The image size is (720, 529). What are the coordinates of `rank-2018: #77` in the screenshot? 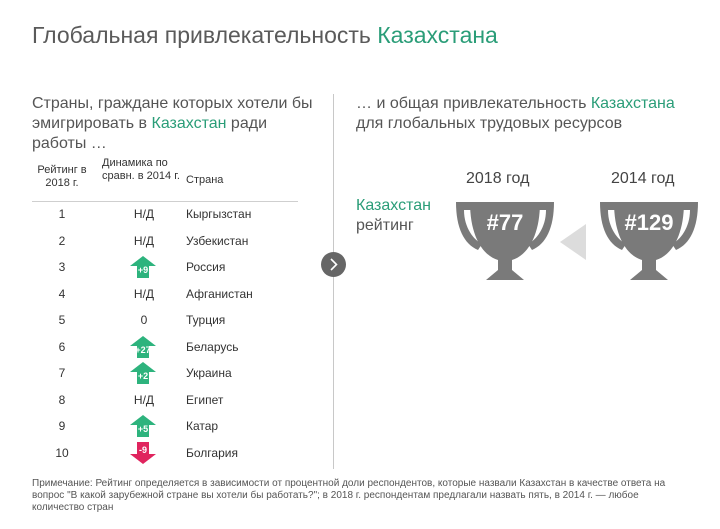 It's located at (505, 222).